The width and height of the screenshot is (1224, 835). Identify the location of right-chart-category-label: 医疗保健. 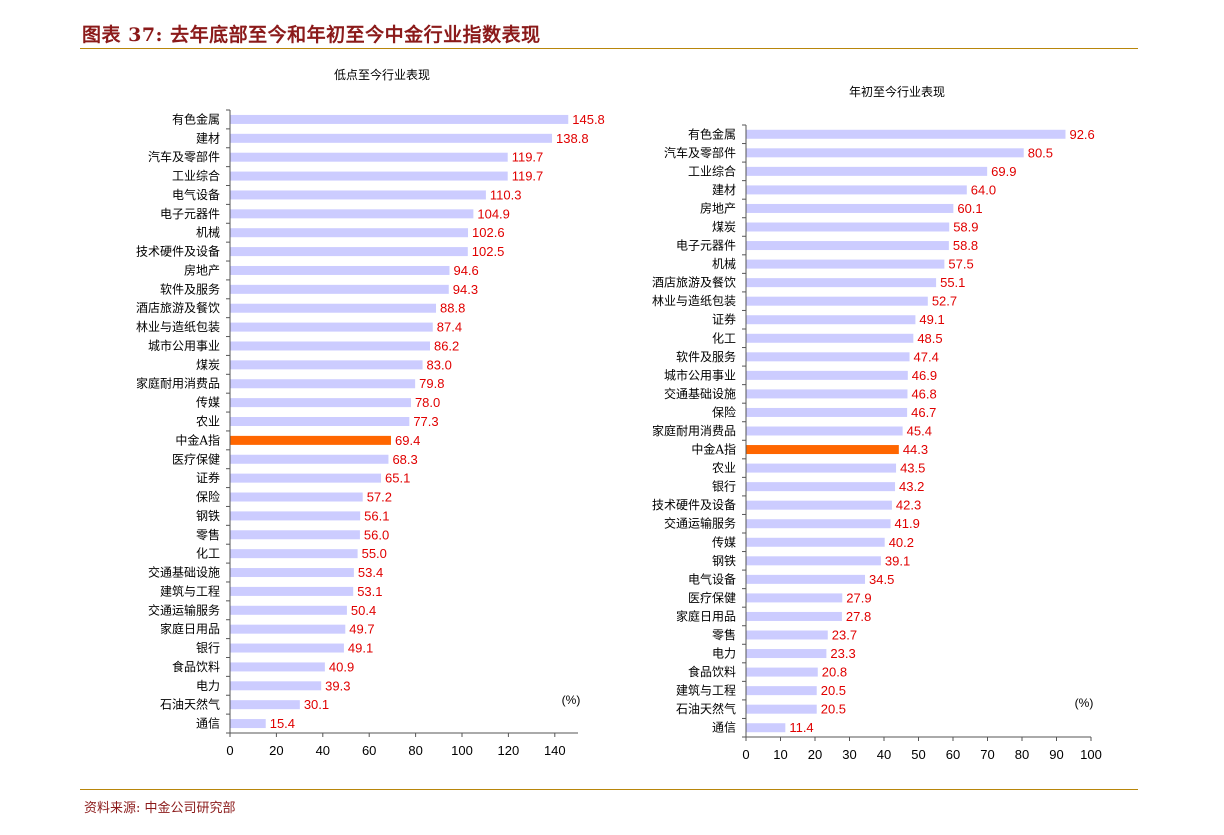
(712, 598).